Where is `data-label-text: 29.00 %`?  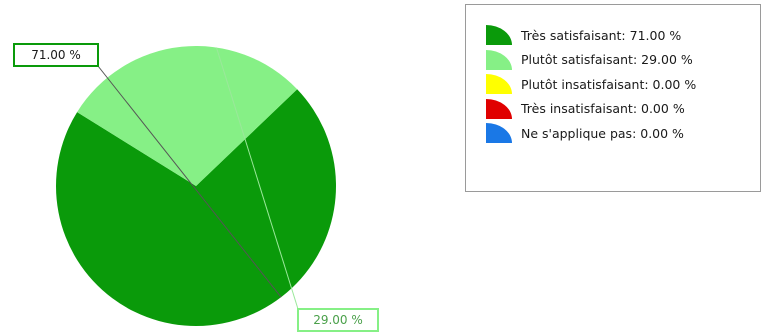
data-label-text: 29.00 % is located at coordinates (338, 320).